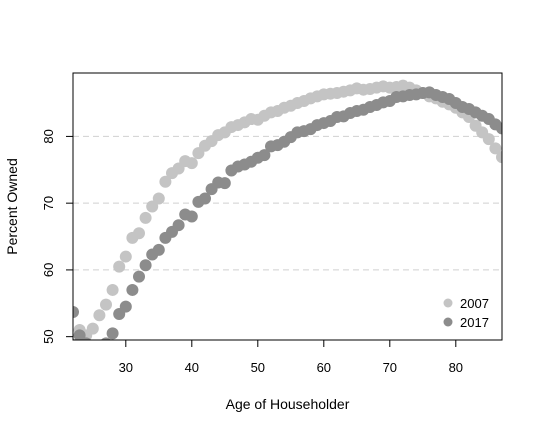  I want to click on x-tick-label-80: 80, so click(456, 367).